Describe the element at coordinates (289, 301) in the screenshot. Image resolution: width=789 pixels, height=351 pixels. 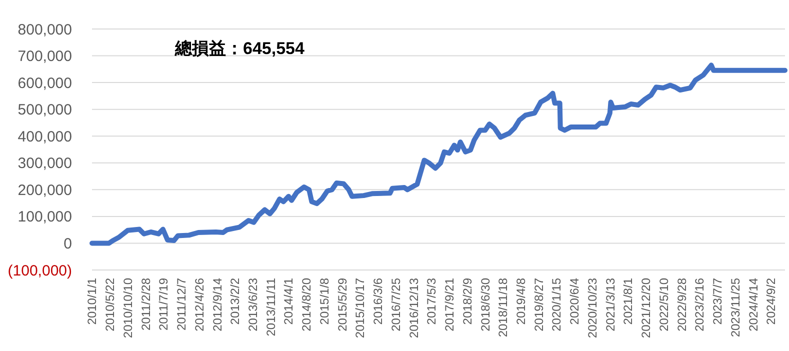
I see `x-tick-label: 2014/4/1` at that location.